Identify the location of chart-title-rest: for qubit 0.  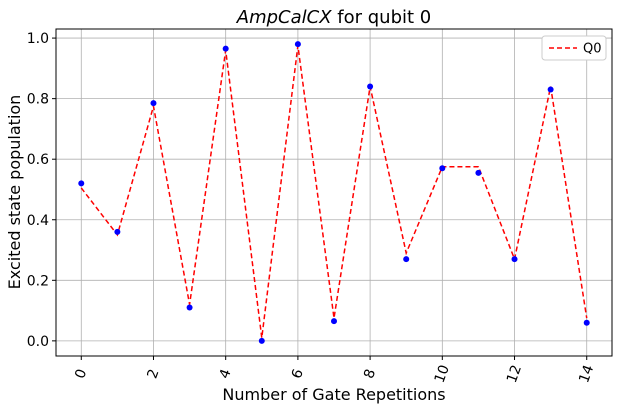
(382, 17).